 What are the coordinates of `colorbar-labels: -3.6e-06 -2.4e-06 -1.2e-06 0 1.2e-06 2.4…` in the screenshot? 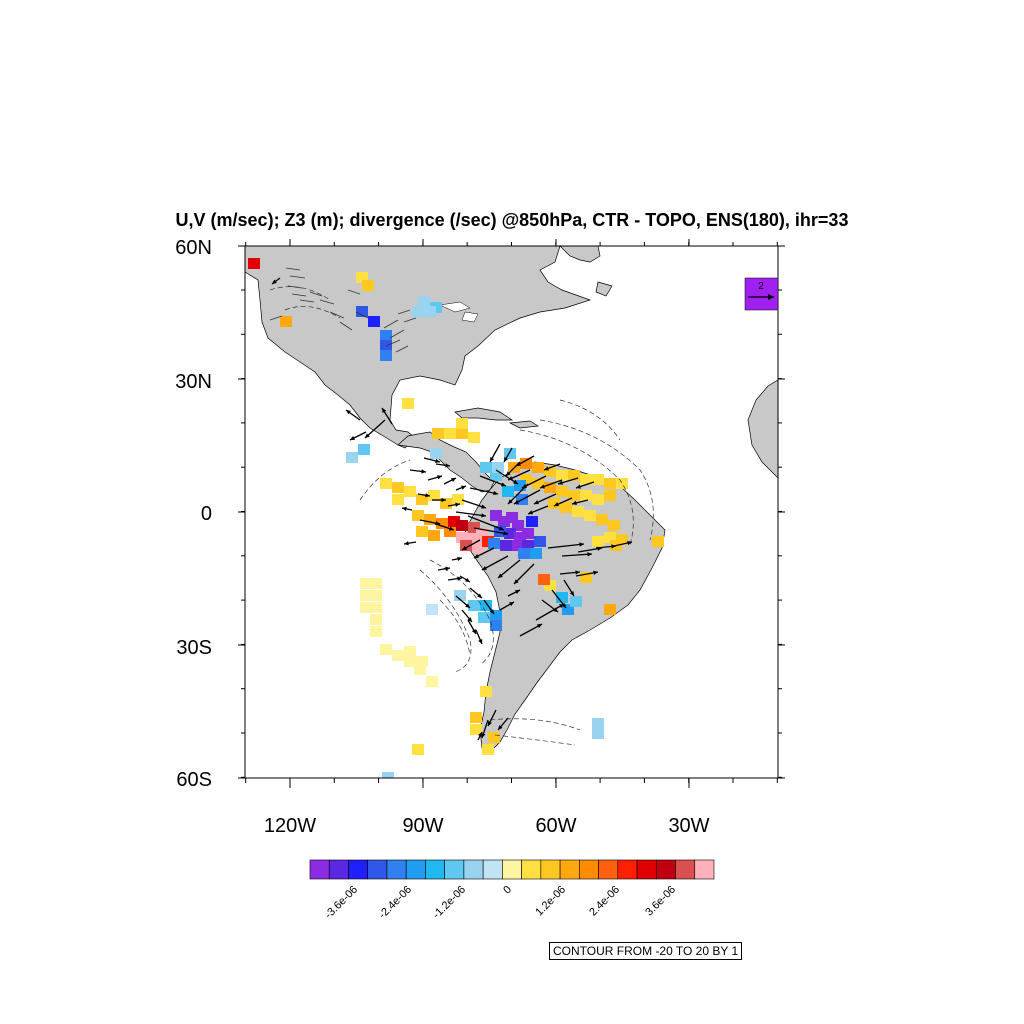 It's located at (500, 902).